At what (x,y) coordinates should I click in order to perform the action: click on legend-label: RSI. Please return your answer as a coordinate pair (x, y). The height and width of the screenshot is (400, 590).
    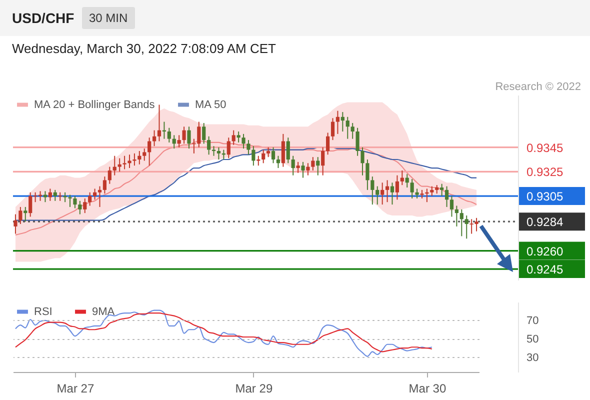
    Looking at the image, I should click on (43, 312).